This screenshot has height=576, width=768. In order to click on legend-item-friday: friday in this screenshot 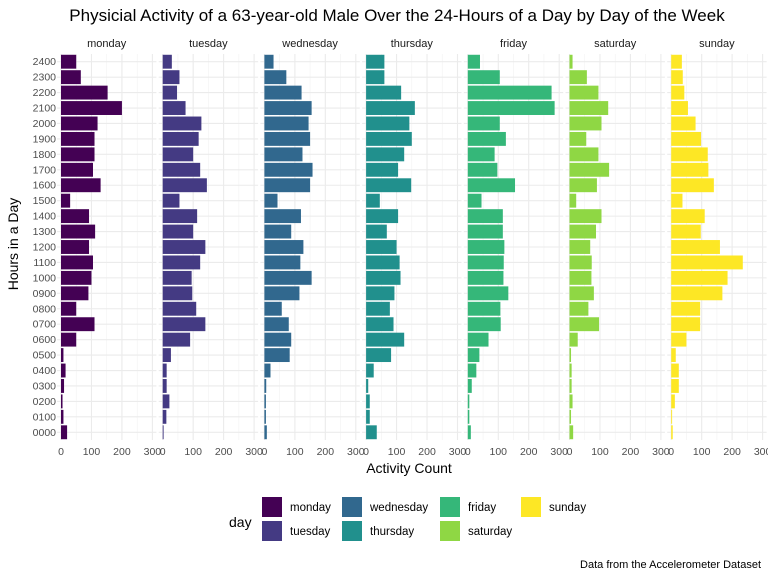, I will do `click(468, 507)`.